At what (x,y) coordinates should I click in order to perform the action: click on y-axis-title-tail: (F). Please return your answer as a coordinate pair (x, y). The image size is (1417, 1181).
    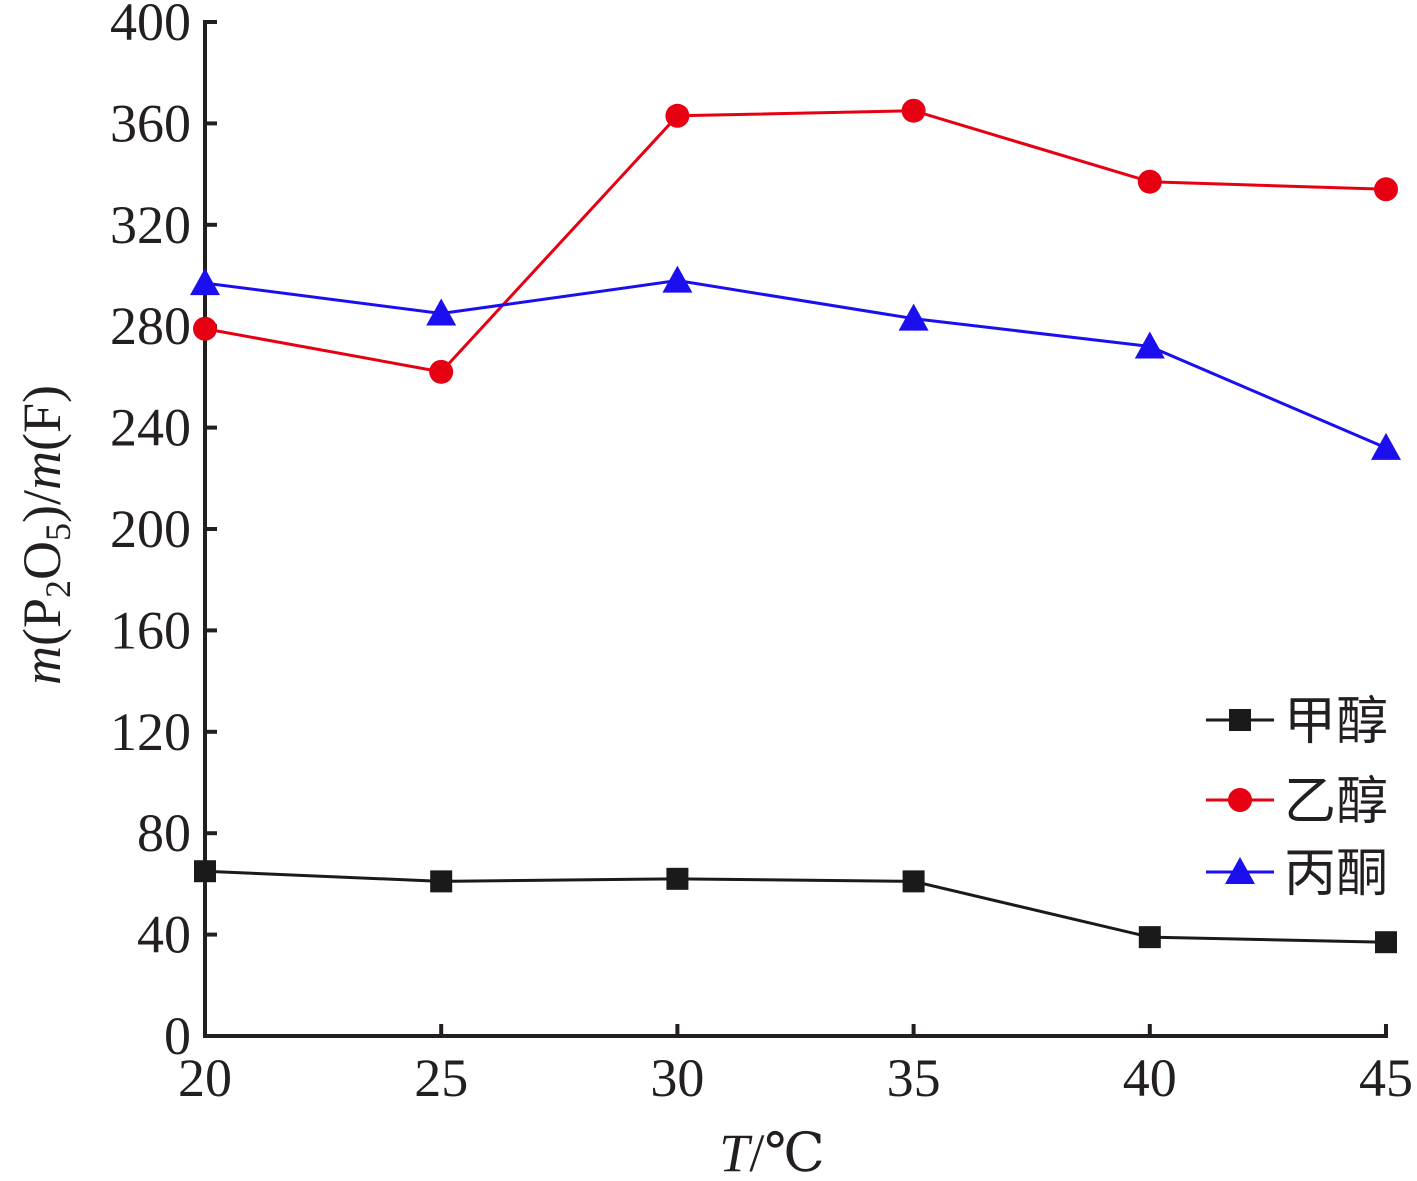
    Looking at the image, I should click on (42, 418).